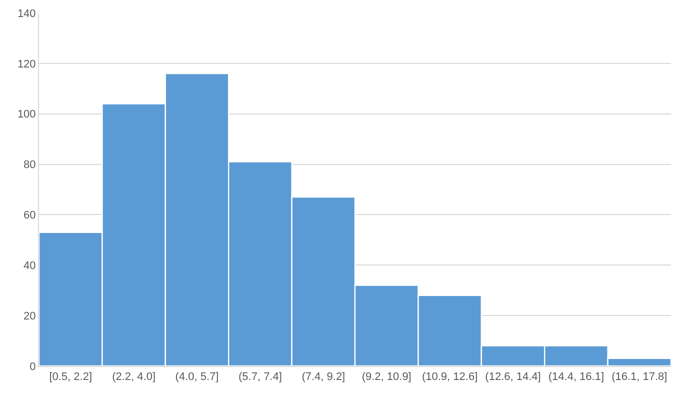 The image size is (677, 403). What do you see at coordinates (640, 377) in the screenshot?
I see `x-tick-label: (16.1, 17.8]` at bounding box center [640, 377].